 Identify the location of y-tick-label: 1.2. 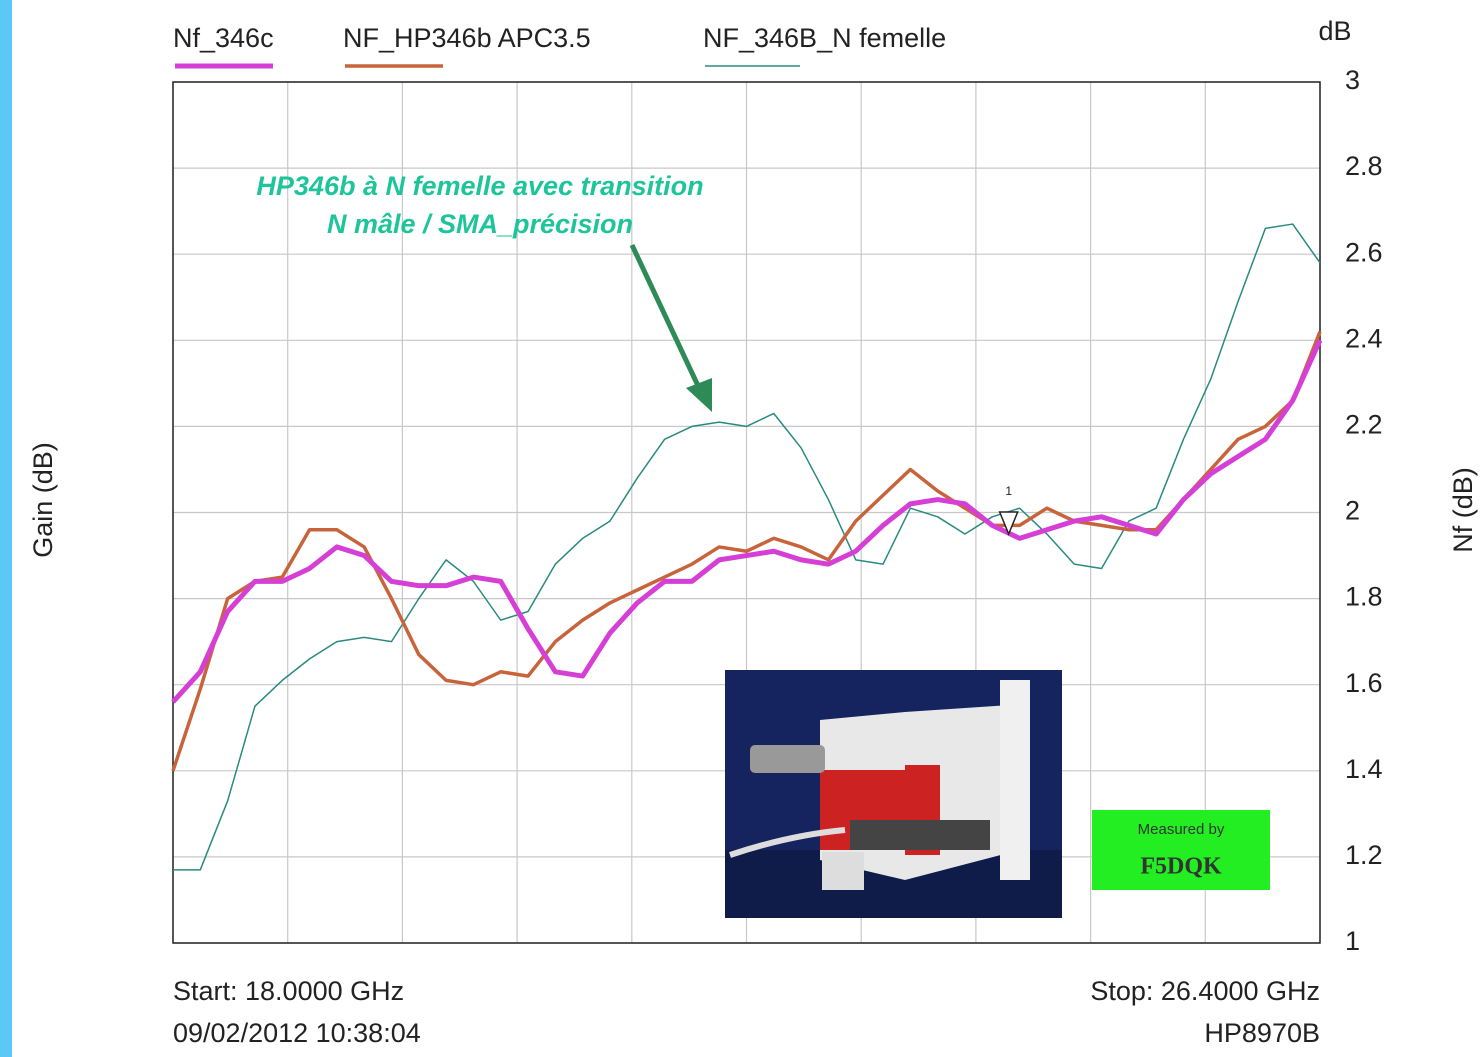
(1364, 855).